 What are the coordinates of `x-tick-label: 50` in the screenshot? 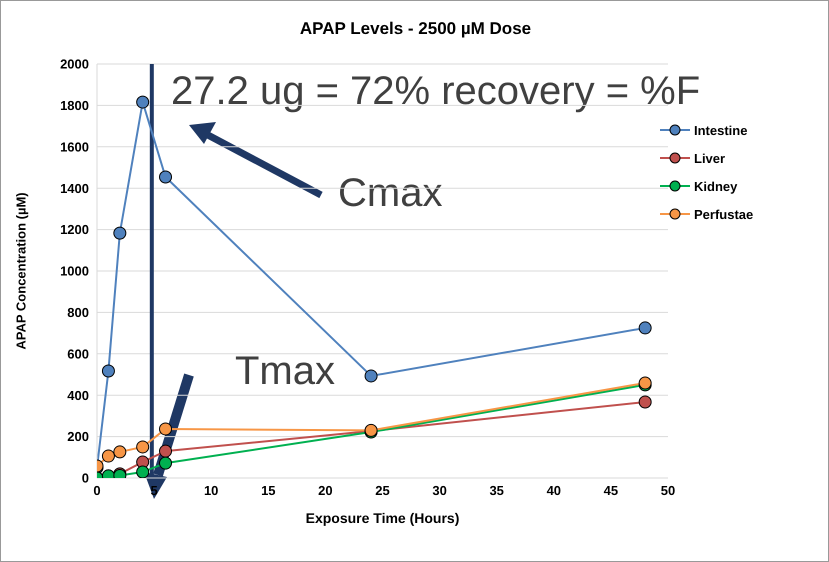 It's located at (668, 490).